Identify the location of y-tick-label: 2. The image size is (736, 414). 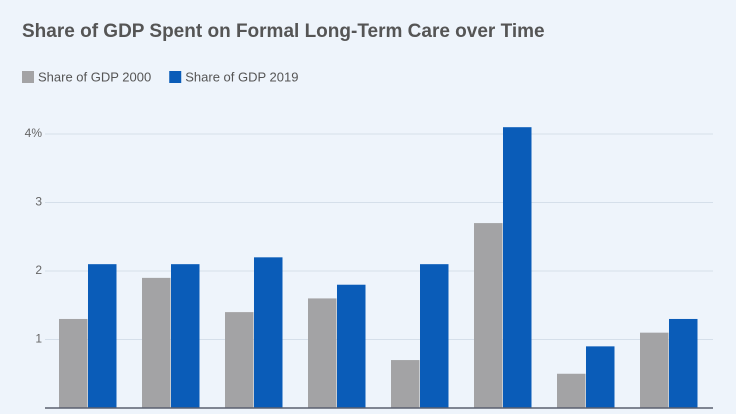
(38, 270).